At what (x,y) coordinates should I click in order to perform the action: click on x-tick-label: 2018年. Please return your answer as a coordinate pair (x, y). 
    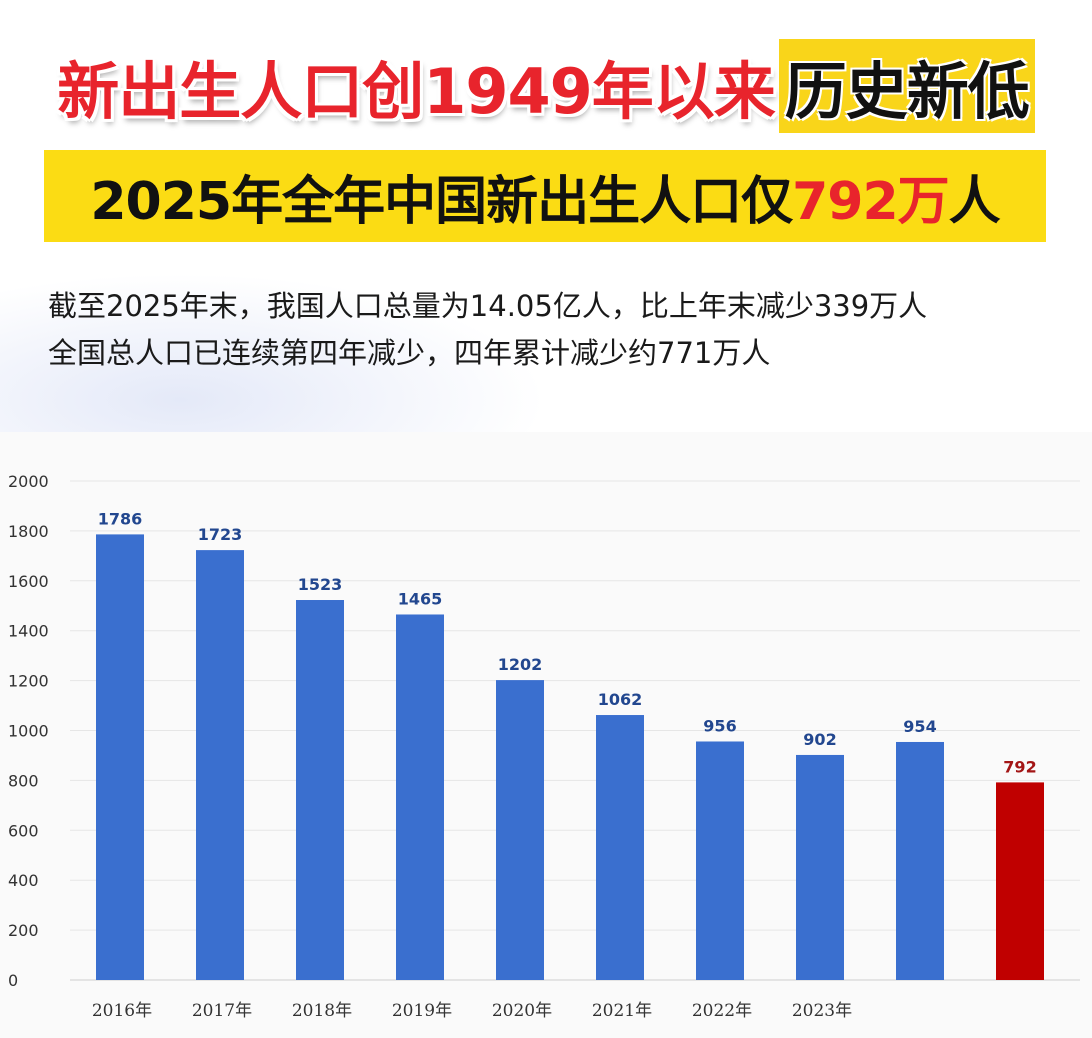
    Looking at the image, I should click on (322, 1011).